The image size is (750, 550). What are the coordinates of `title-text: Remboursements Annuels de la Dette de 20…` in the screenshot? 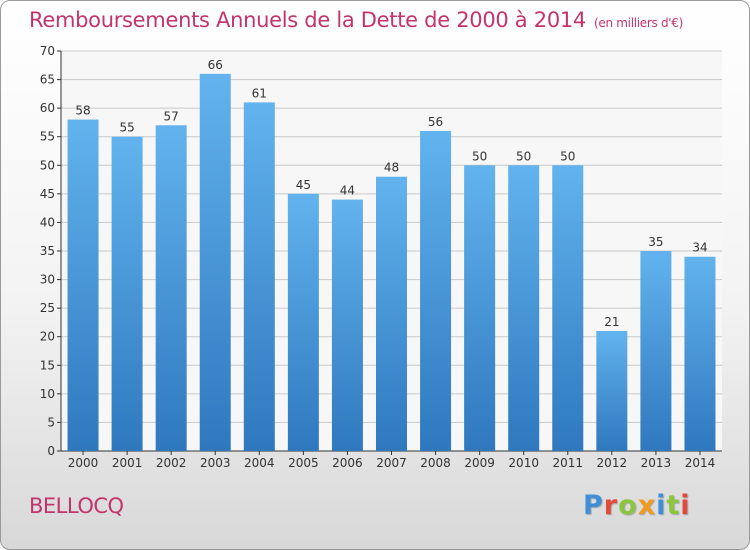 It's located at (307, 20).